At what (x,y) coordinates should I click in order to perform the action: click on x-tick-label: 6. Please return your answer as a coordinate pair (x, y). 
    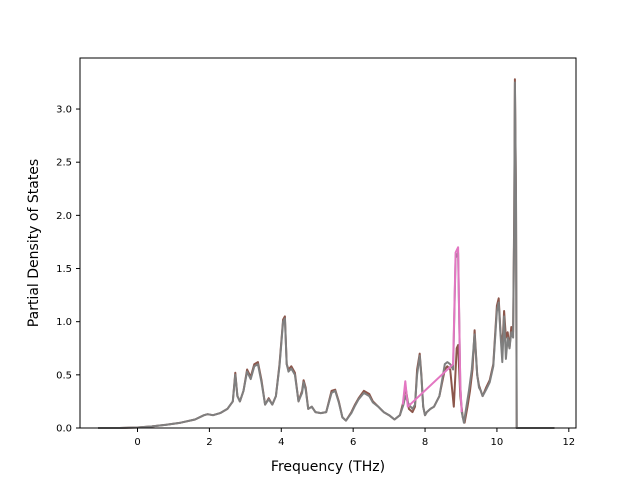
    Looking at the image, I should click on (353, 442).